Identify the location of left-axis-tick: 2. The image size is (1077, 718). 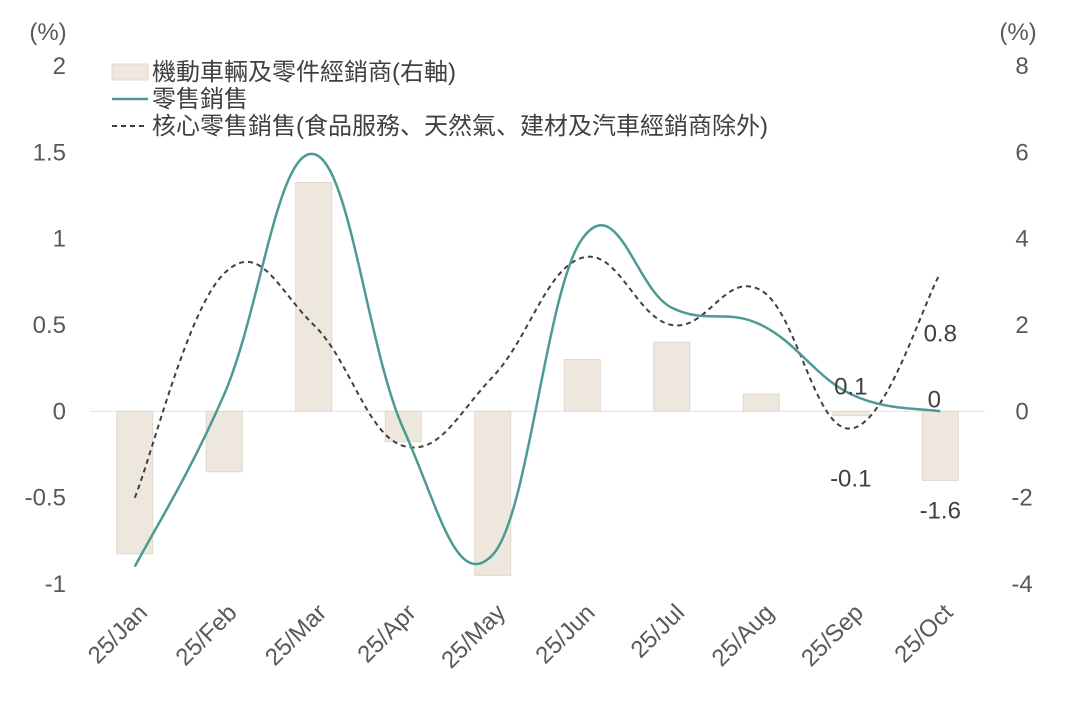
(59, 66).